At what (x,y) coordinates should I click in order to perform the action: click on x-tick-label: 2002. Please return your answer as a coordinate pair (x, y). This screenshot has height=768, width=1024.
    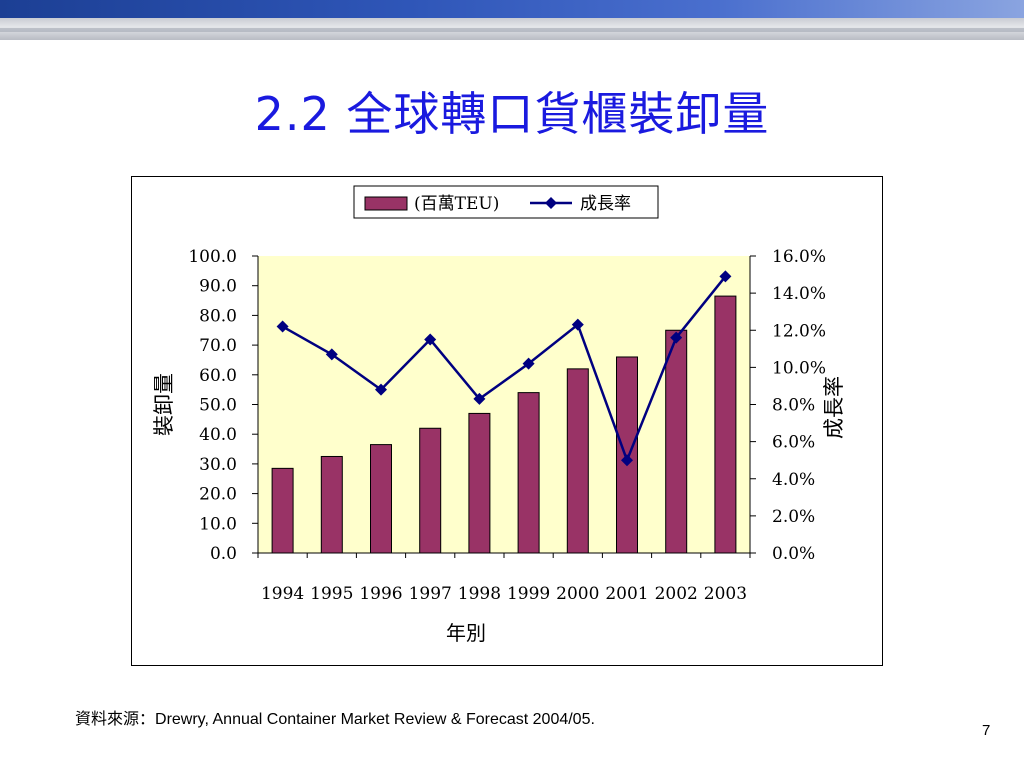
    Looking at the image, I should click on (676, 594).